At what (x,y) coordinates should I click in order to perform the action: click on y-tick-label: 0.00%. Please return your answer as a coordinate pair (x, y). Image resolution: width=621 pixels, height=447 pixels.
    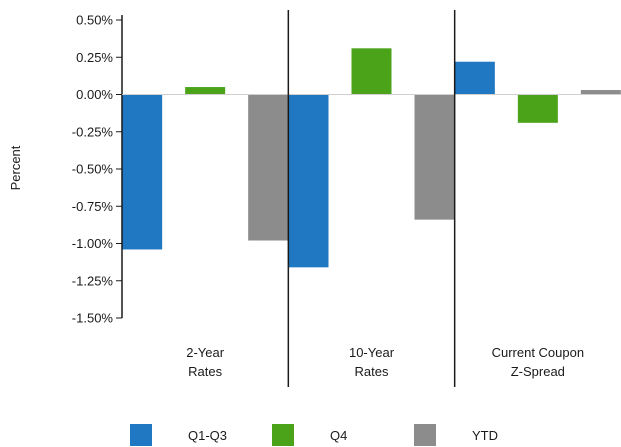
    Looking at the image, I should click on (94, 94).